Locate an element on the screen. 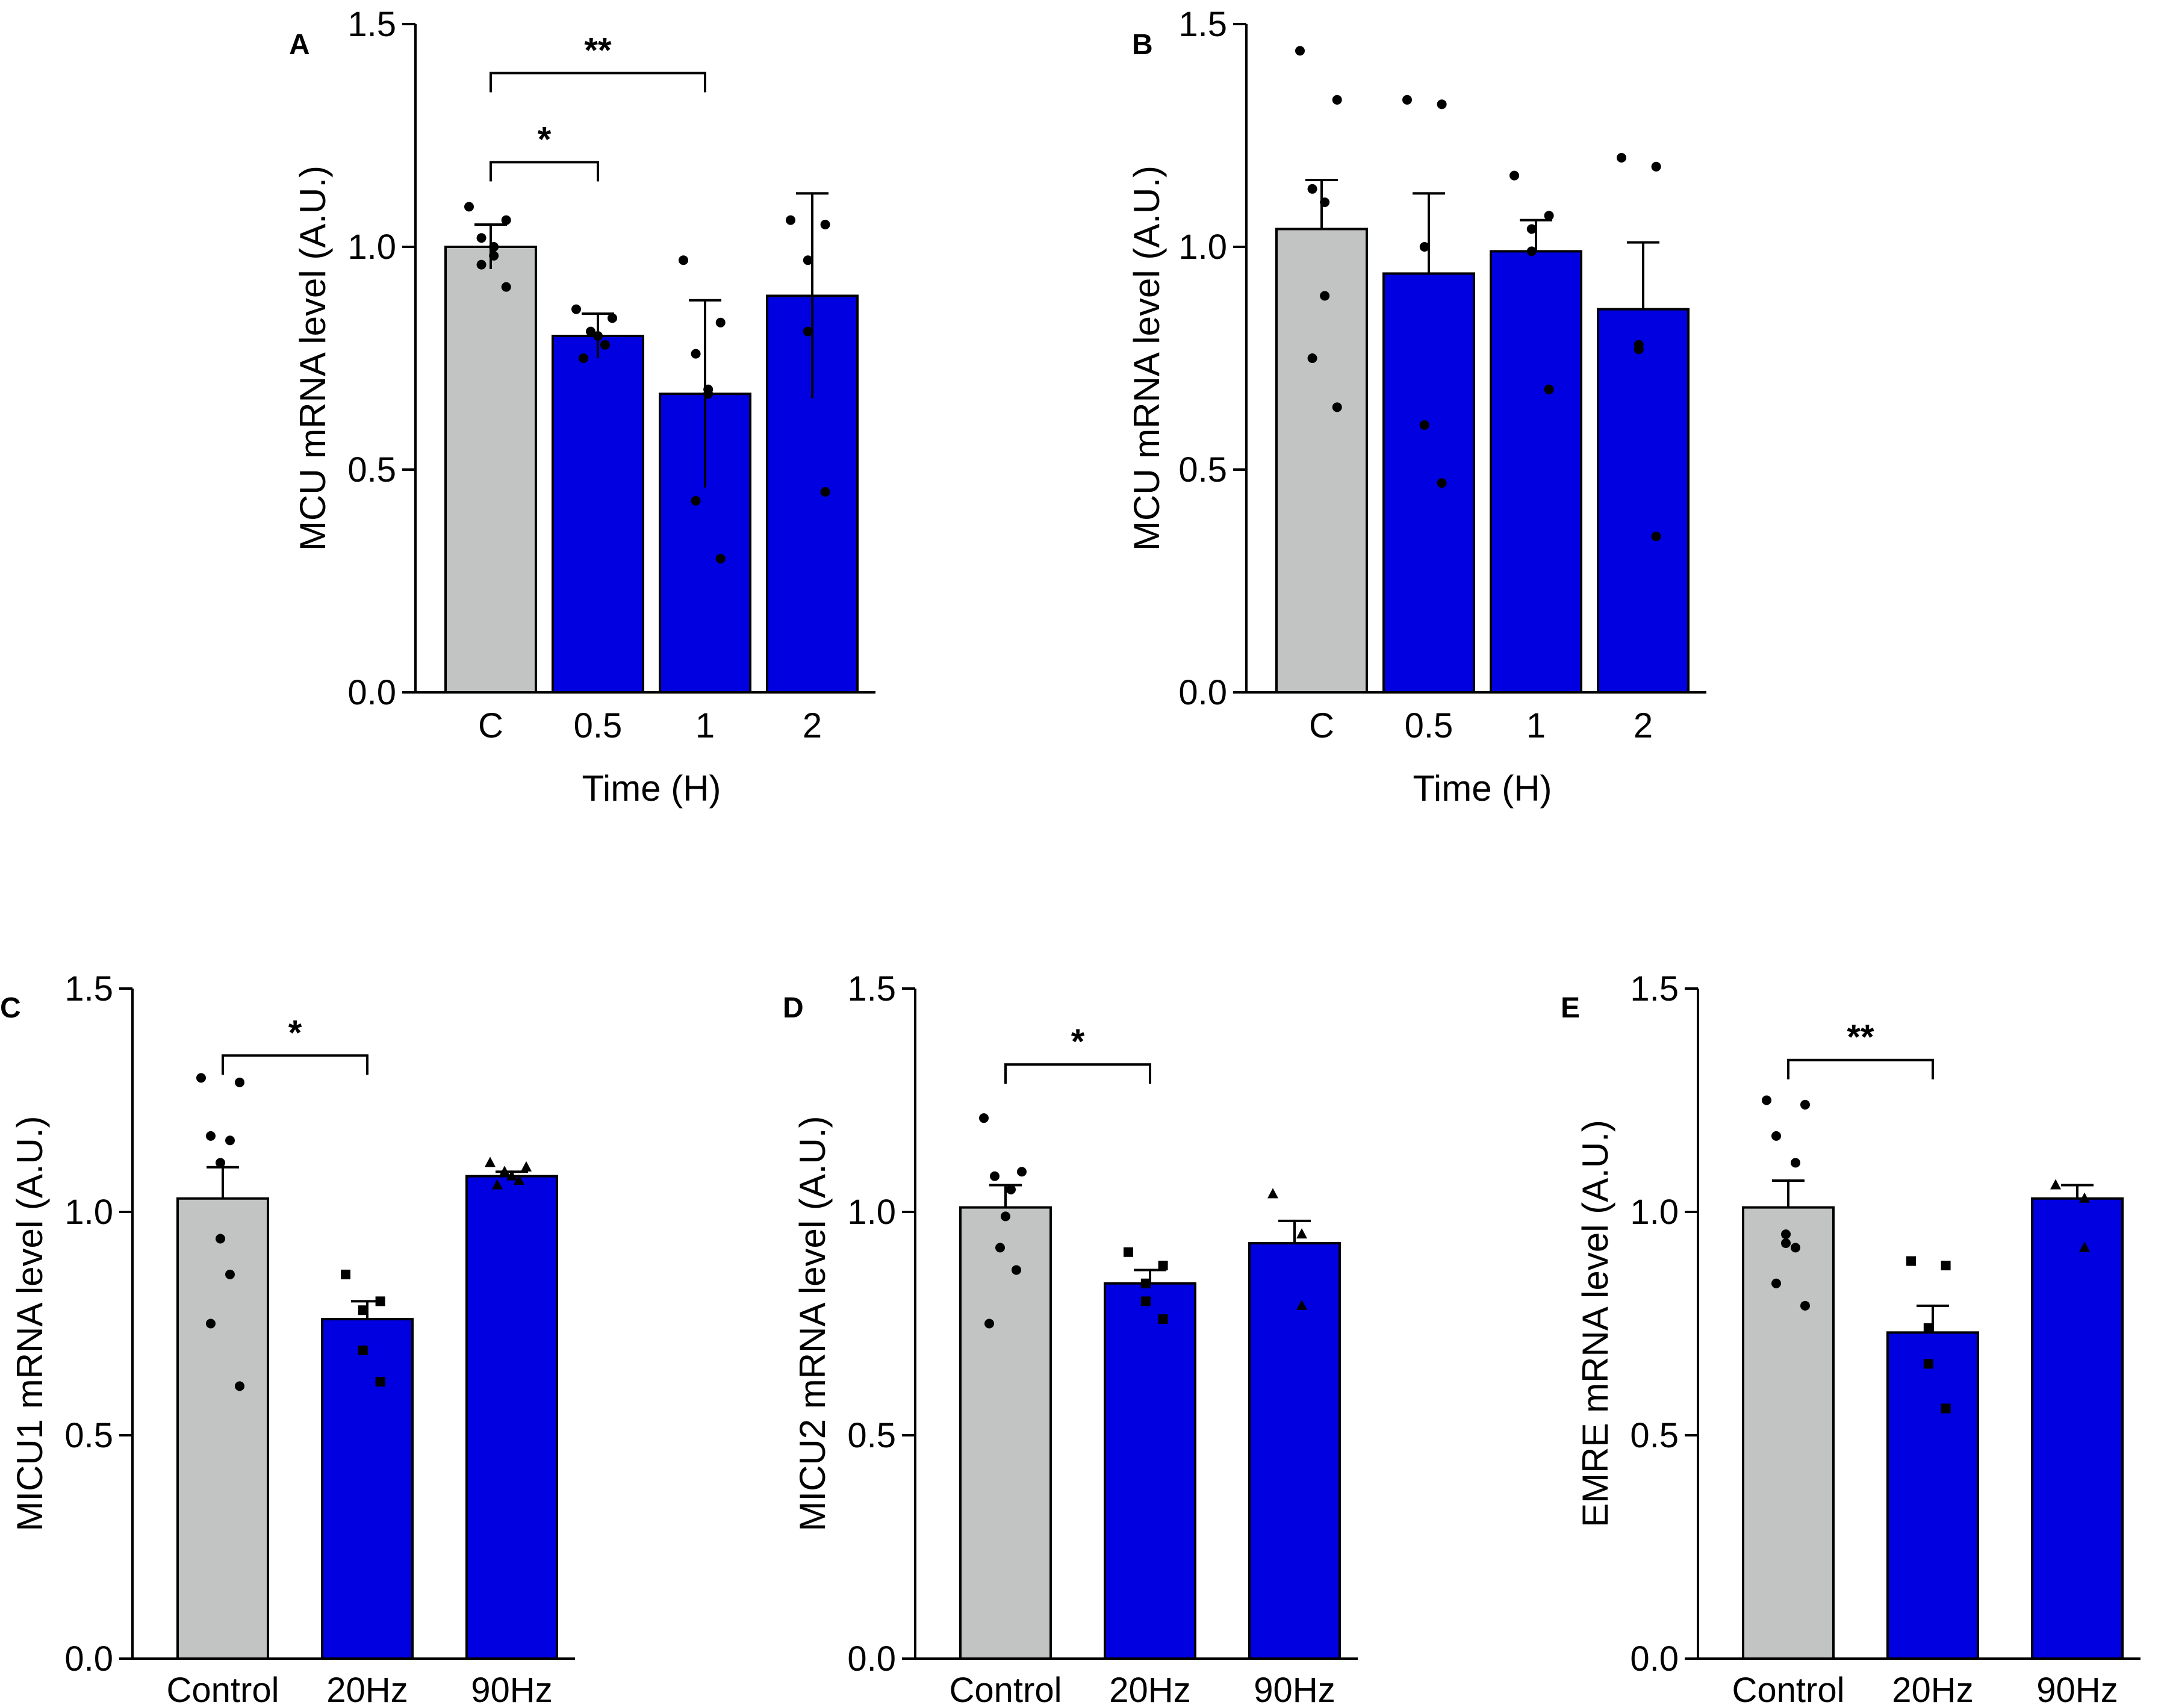  x-tick-label: 2 is located at coordinates (1643, 725).